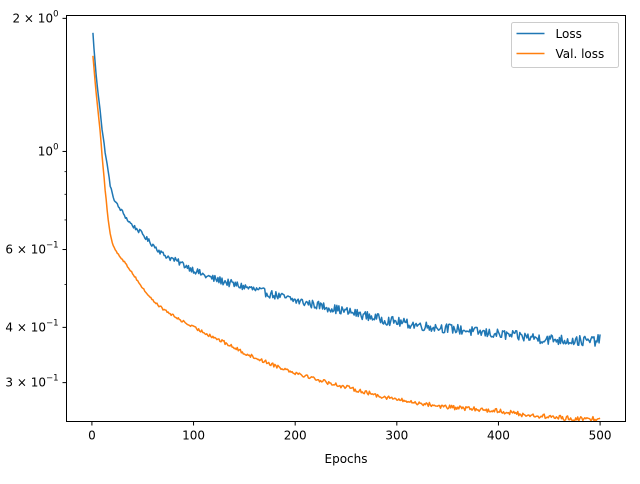 Image resolution: width=640 pixels, height=484 pixels. What do you see at coordinates (396, 436) in the screenshot?
I see `x-tick-label: 300` at bounding box center [396, 436].